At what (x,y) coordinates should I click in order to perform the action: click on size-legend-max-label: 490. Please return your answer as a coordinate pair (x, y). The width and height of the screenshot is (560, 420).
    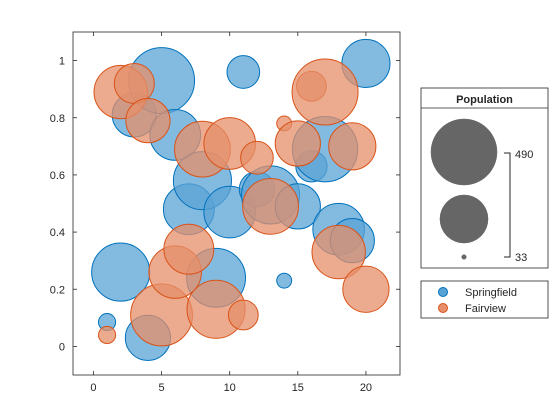
    Looking at the image, I should click on (524, 155).